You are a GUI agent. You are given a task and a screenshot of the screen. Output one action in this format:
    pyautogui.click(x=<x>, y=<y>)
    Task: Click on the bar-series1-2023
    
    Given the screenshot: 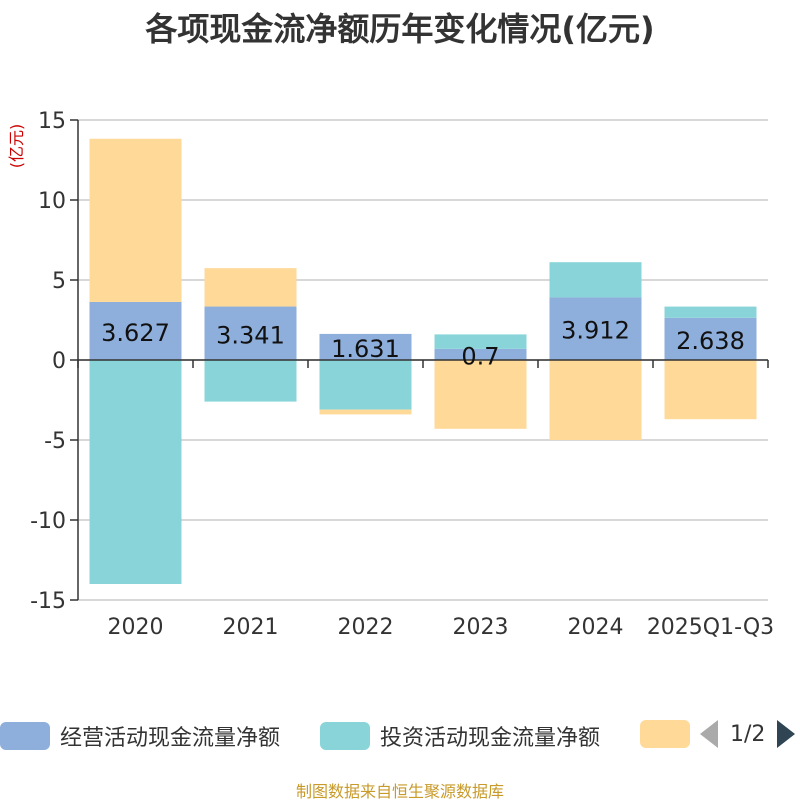 What is the action you would take?
    pyautogui.click(x=480, y=341)
    